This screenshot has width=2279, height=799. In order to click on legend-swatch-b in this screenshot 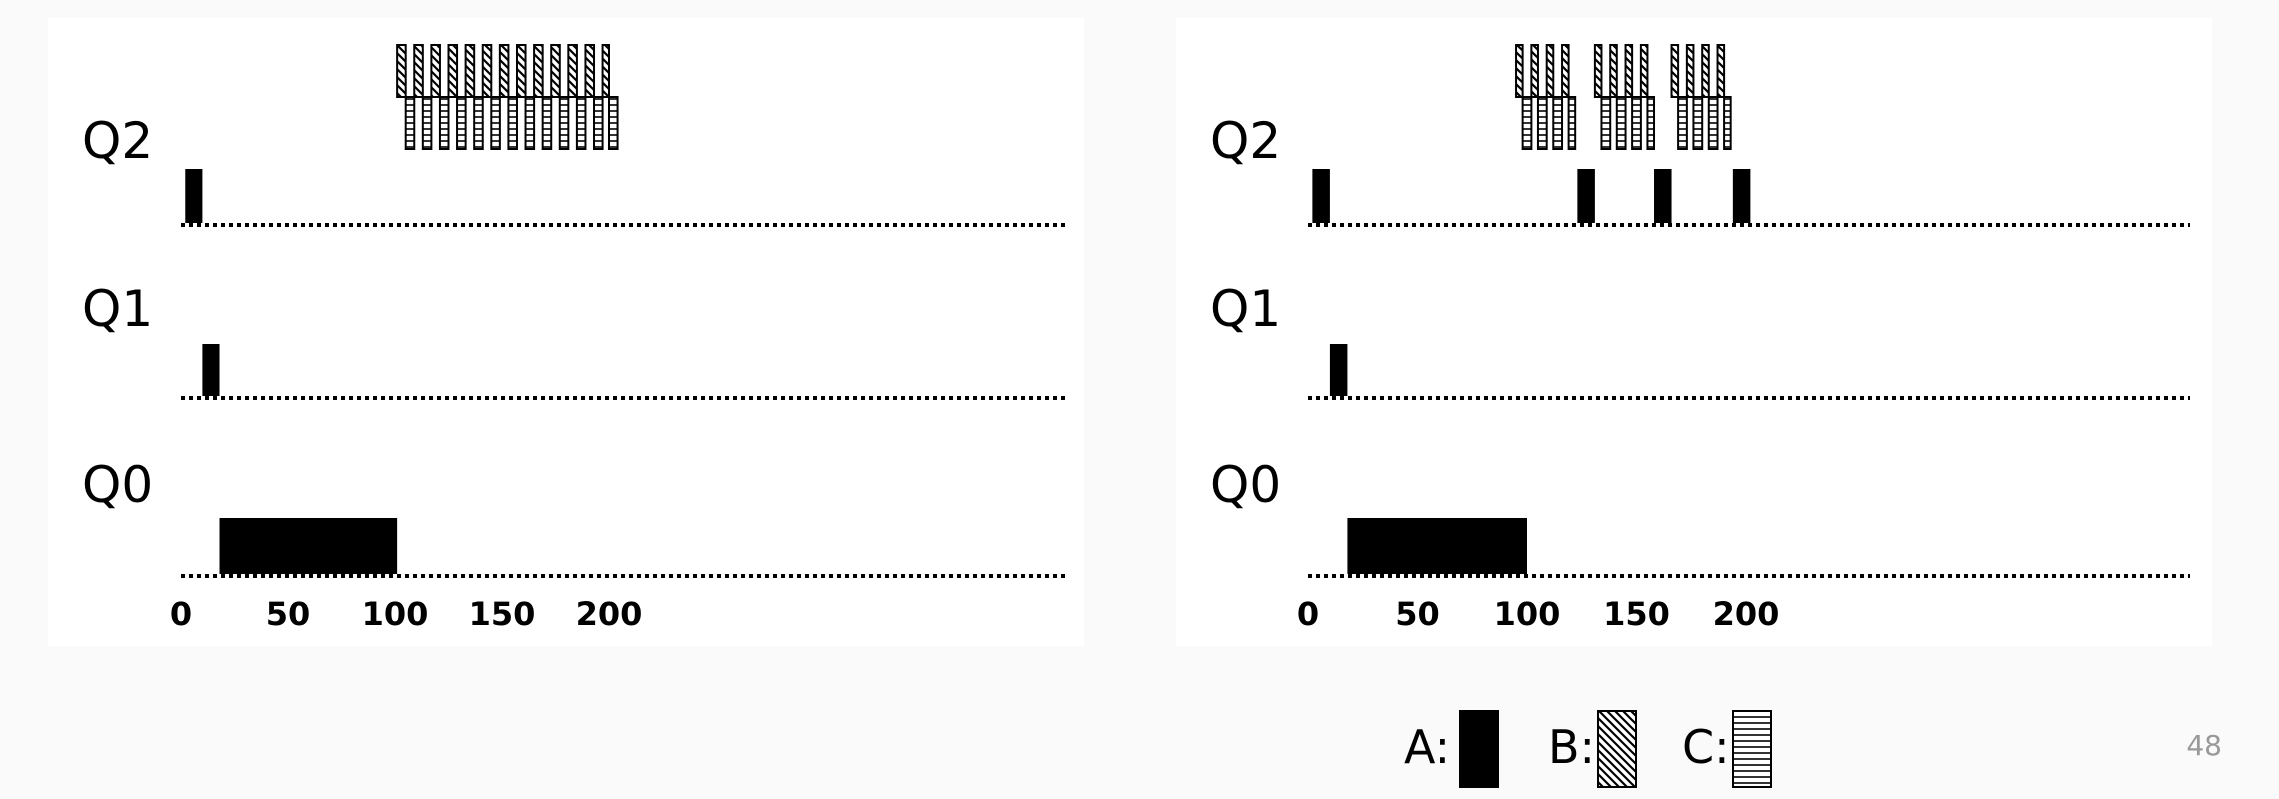, I will do `click(1617, 749)`.